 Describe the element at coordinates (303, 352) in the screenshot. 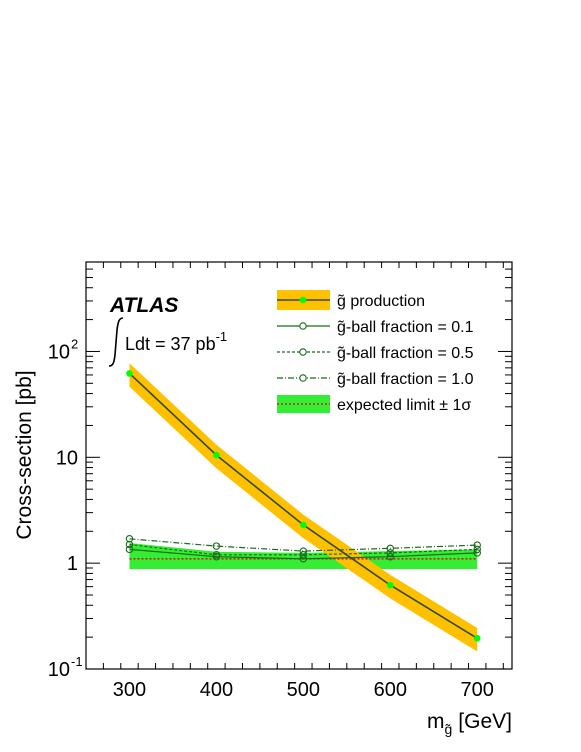

I see `legend-fraction-0-5-marker` at that location.